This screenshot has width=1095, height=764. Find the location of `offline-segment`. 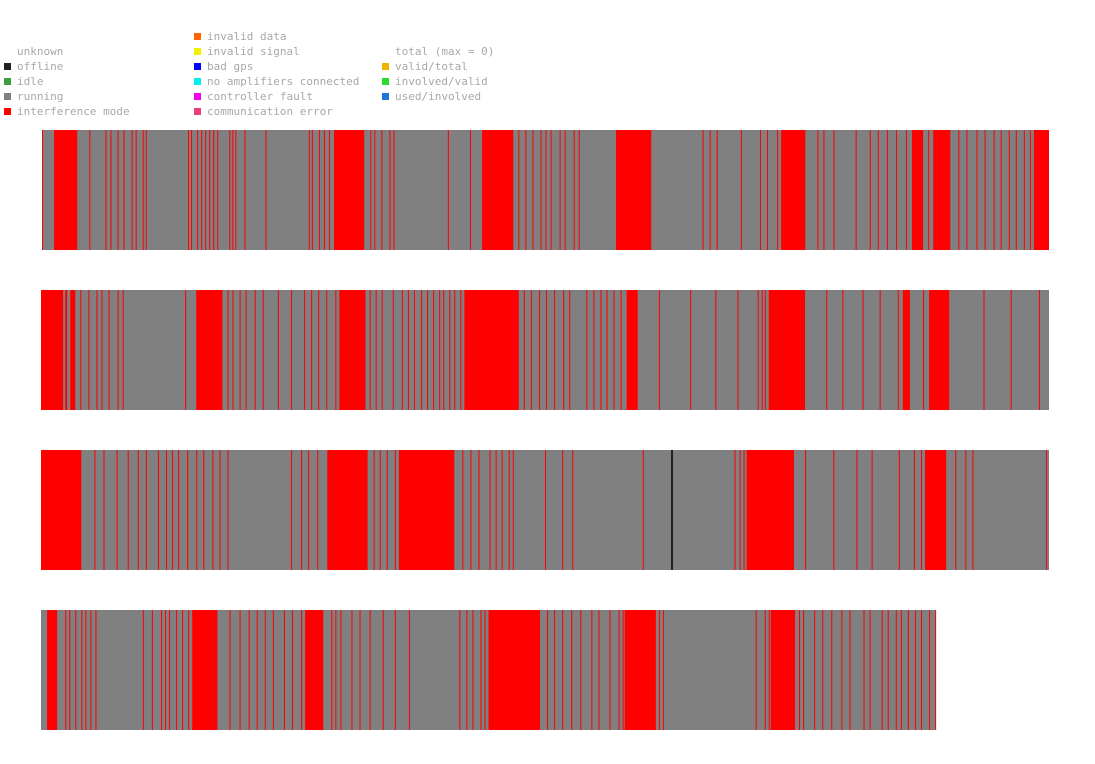

offline-segment is located at coordinates (672, 510).